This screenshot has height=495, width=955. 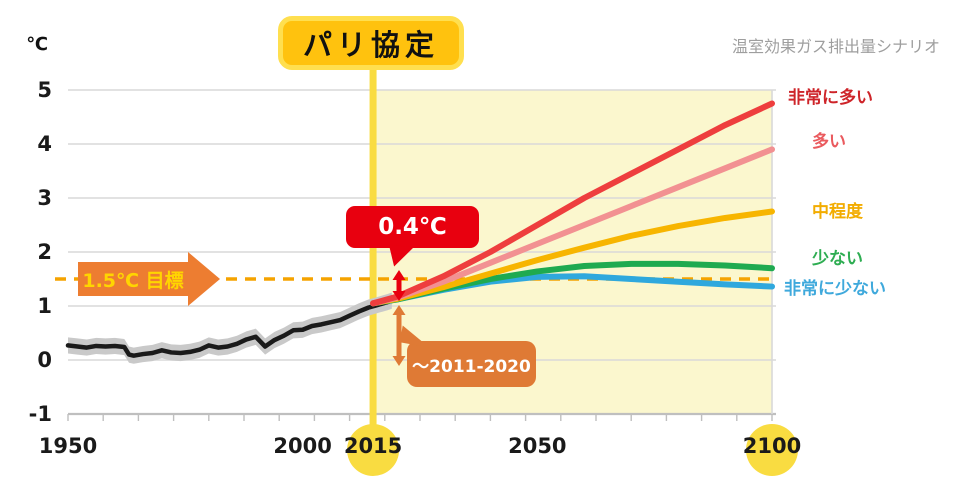 I want to click on target-arrow-badge: 1.5℃ 目標, so click(x=154, y=279).